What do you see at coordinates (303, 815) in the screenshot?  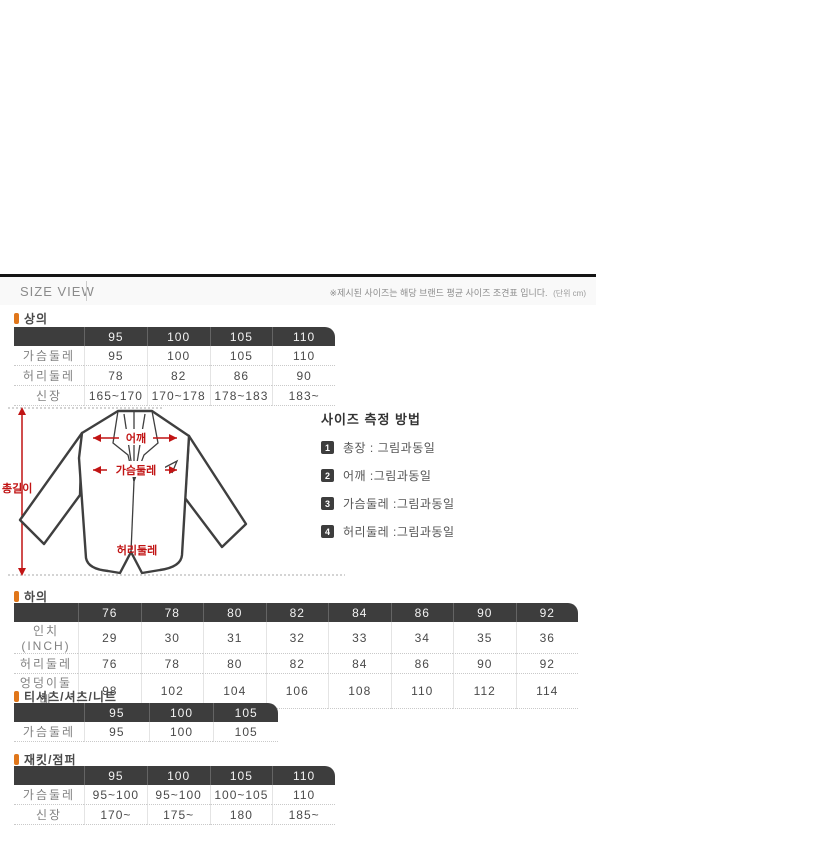 I see `table-cell: 185~` at bounding box center [303, 815].